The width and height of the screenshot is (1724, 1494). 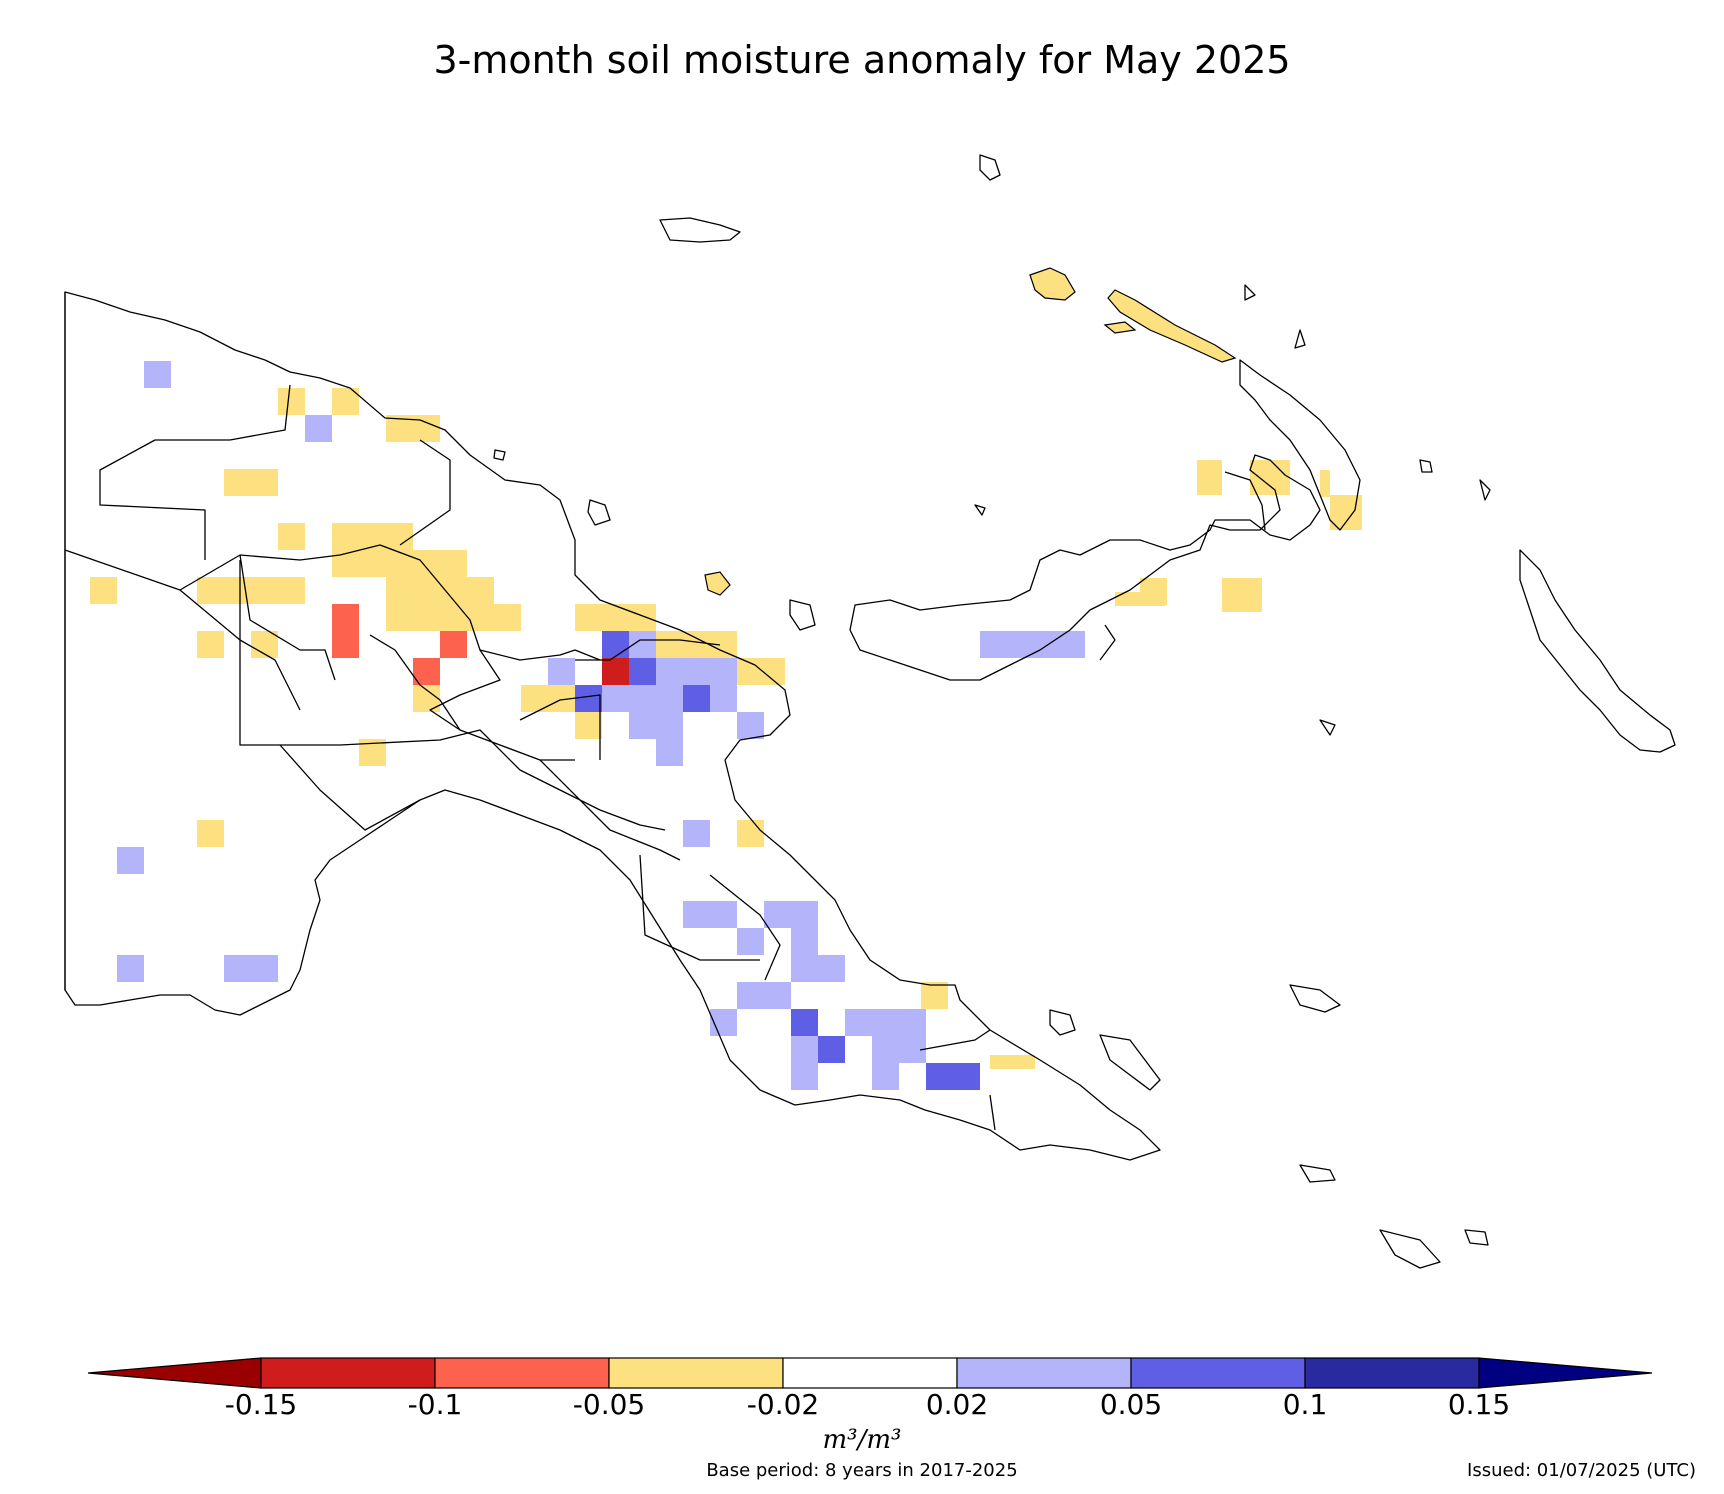 I want to click on base-period-note: Base period: 8 years in 2017-2025, so click(x=862, y=1470).